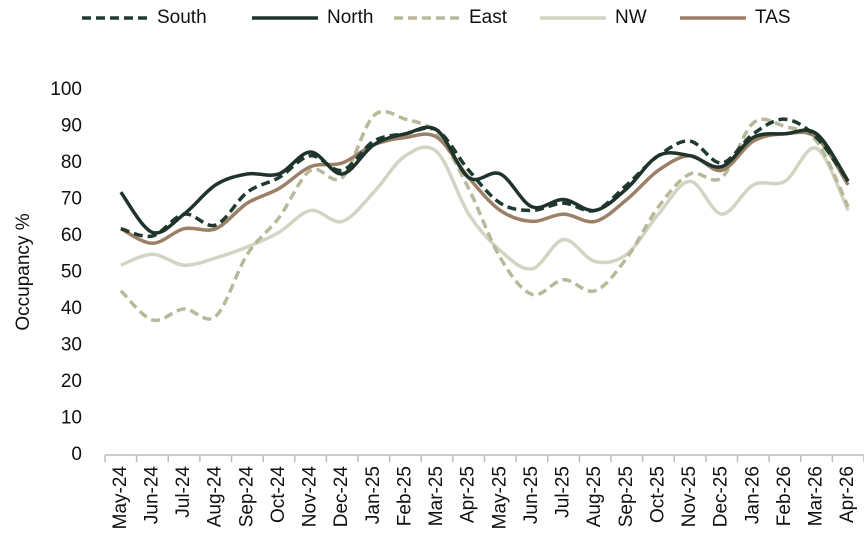  I want to click on x-tick-label: Jun-25, so click(531, 495).